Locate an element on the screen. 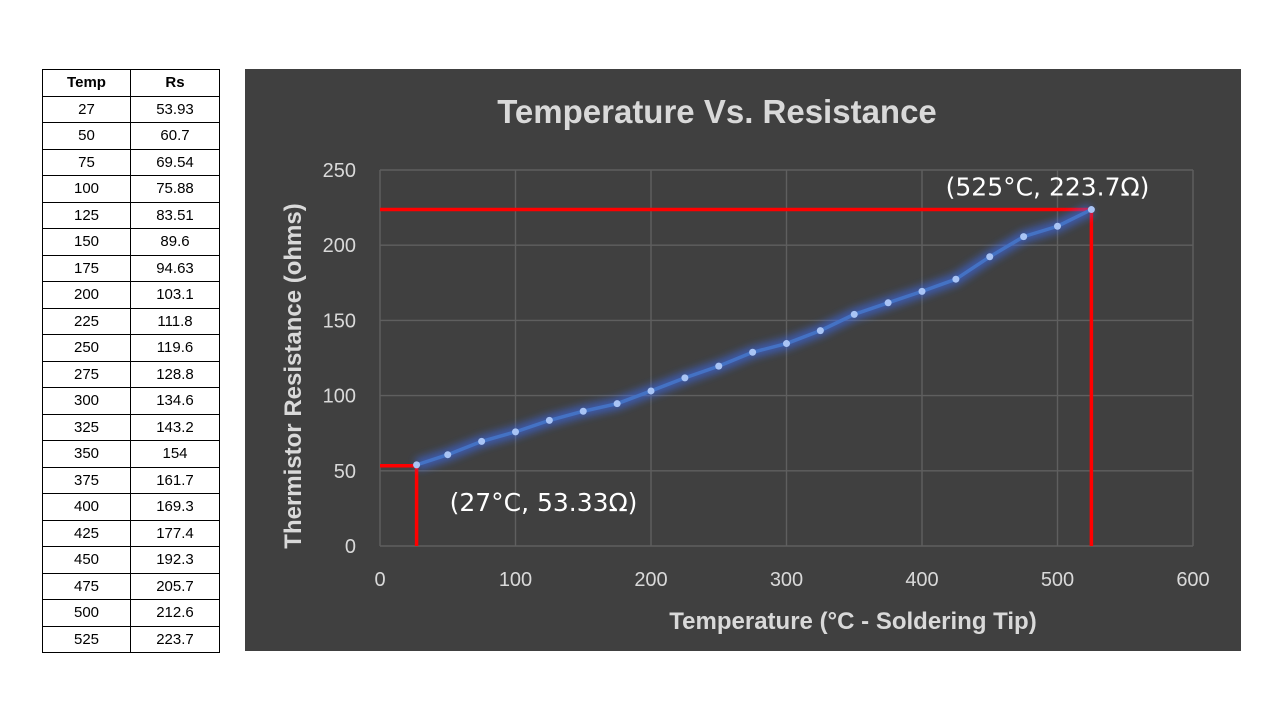 Image resolution: width=1280 pixels, height=720 pixels. table-row: 150 89.6 is located at coordinates (131, 242).